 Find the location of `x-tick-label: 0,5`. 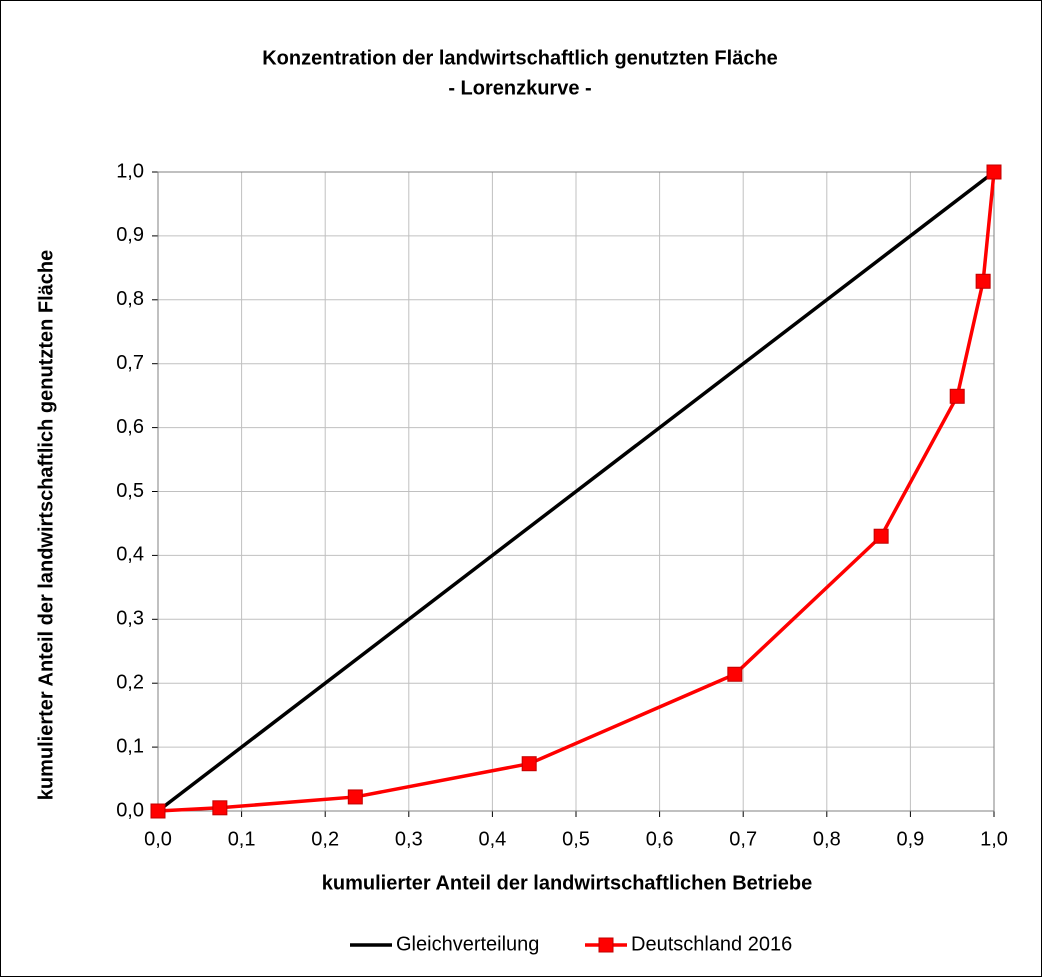

x-tick-label: 0,5 is located at coordinates (576, 839).